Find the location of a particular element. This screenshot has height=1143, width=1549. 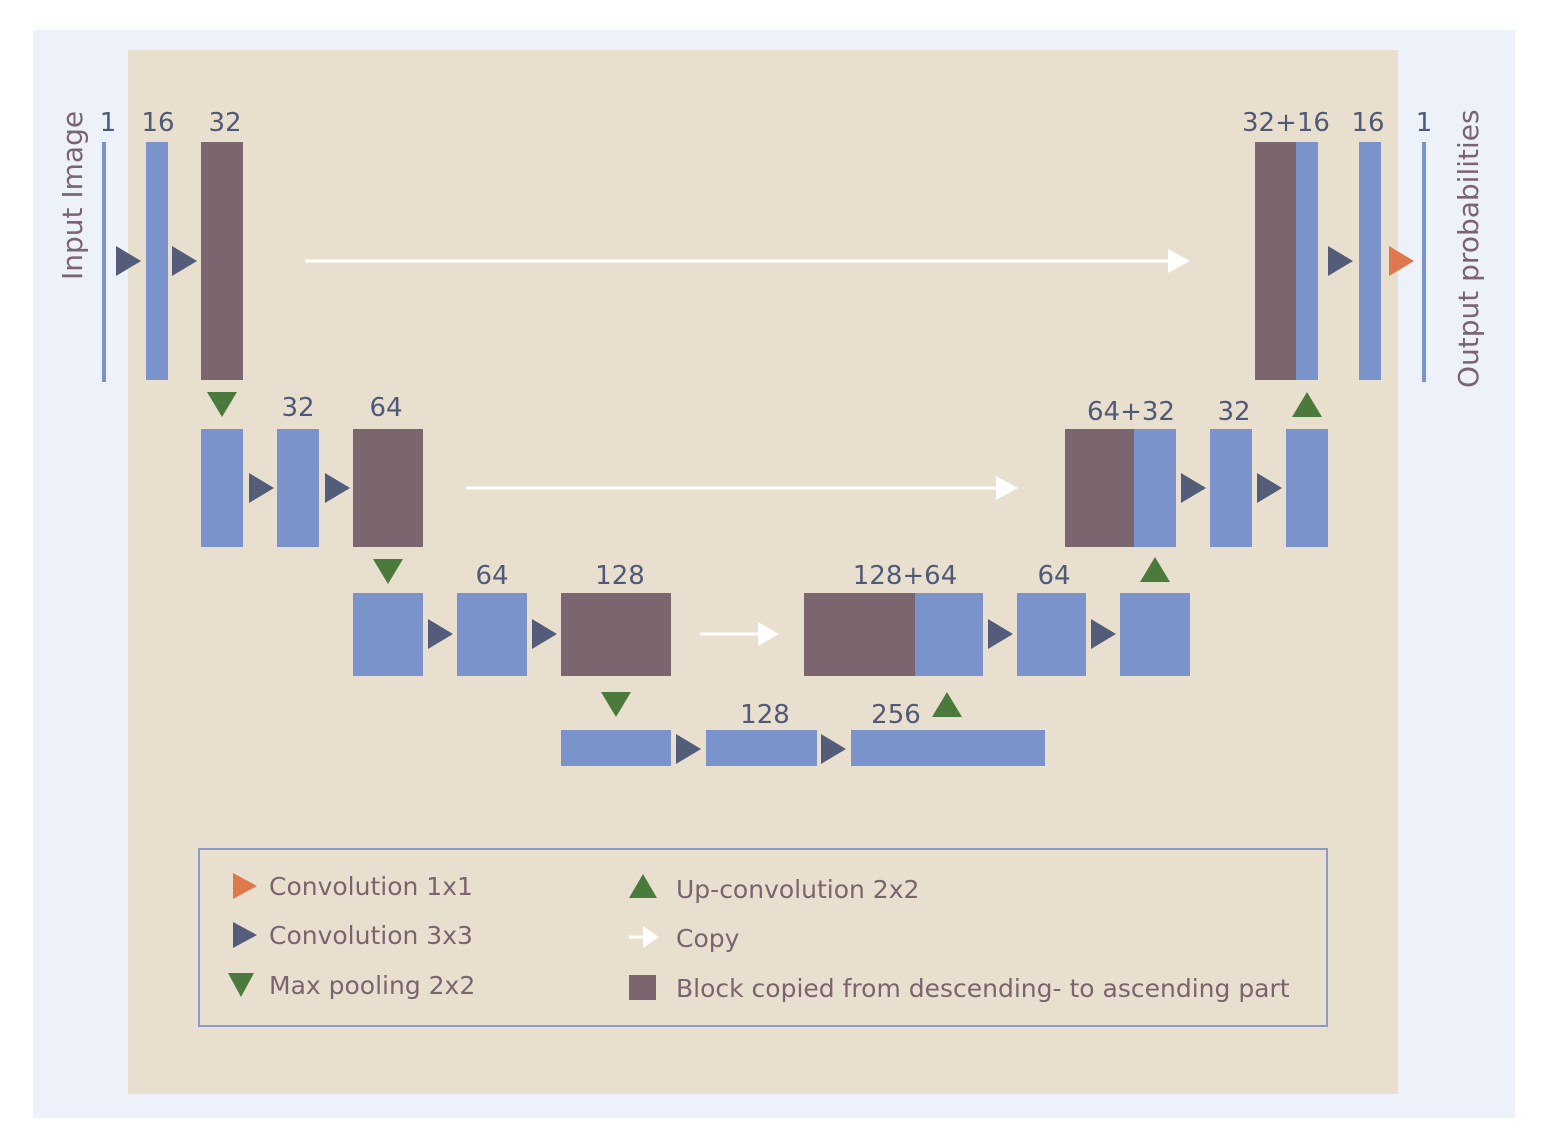

conv1x1-arrow is located at coordinates (1401, 261).